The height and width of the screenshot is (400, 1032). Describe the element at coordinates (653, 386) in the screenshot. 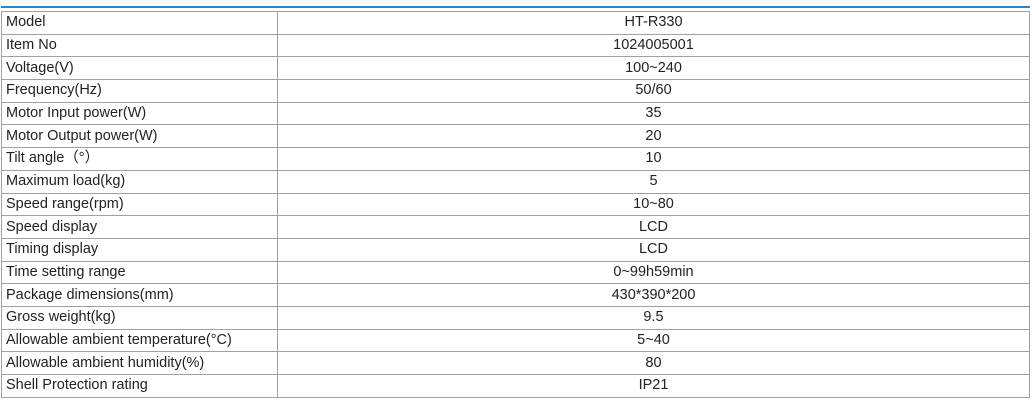

I see `spec-value: IP21` at that location.